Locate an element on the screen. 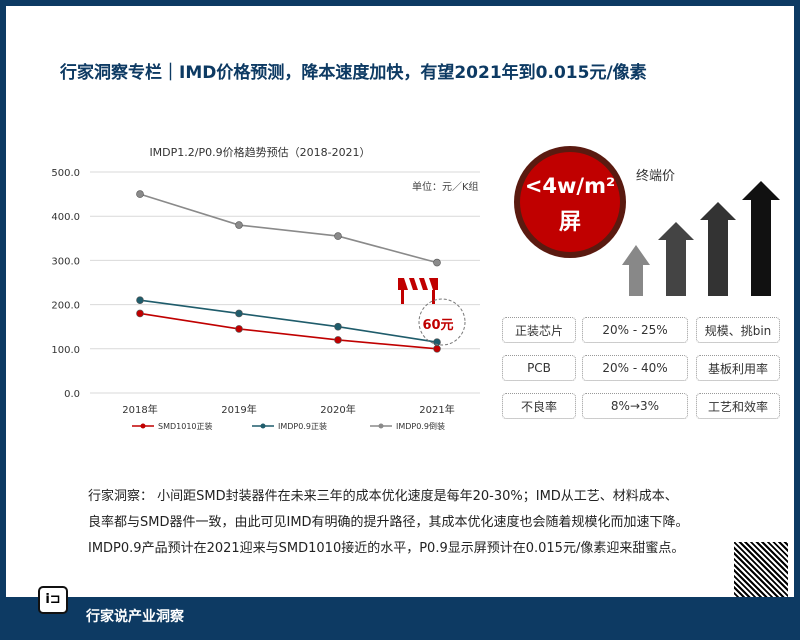 This screenshot has height=640, width=800. y-tick-label: 300.0 is located at coordinates (65, 261).